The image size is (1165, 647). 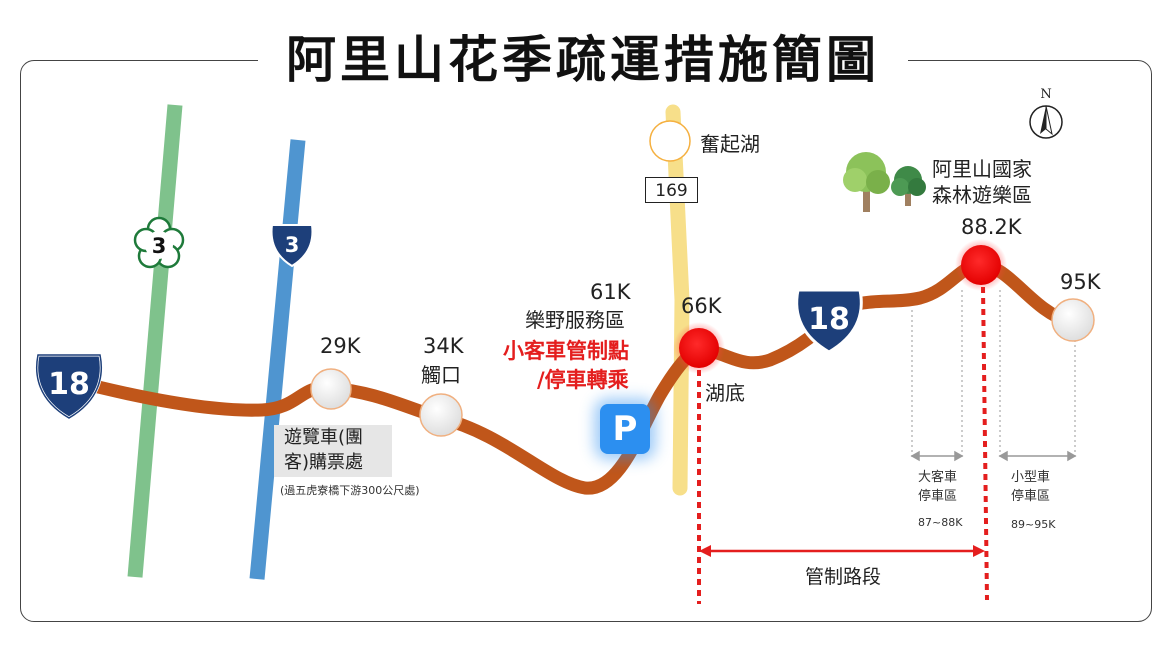 What do you see at coordinates (982, 195) in the screenshot?
I see `forest-label-line2: 森林遊樂區` at bounding box center [982, 195].